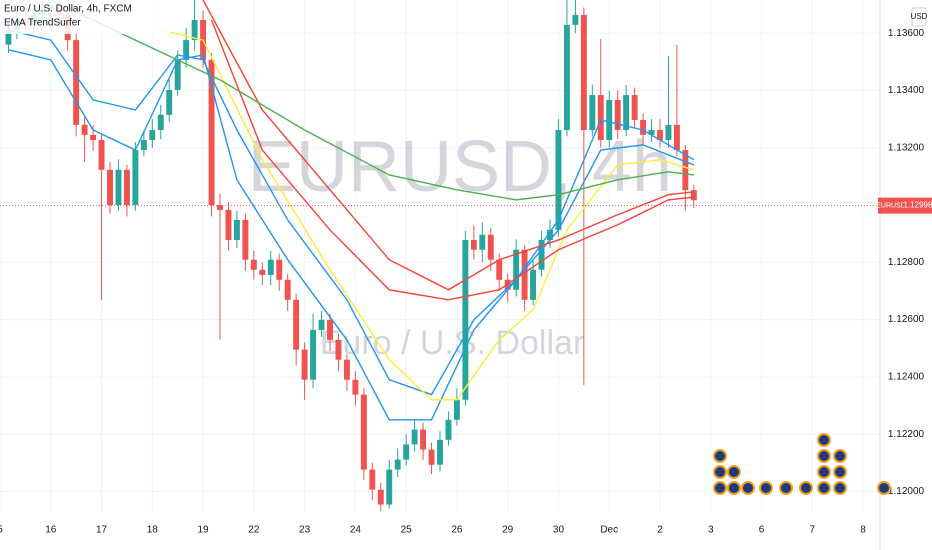  What do you see at coordinates (460, 167) in the screenshot?
I see `watermark: EURUSD, 4h` at bounding box center [460, 167].